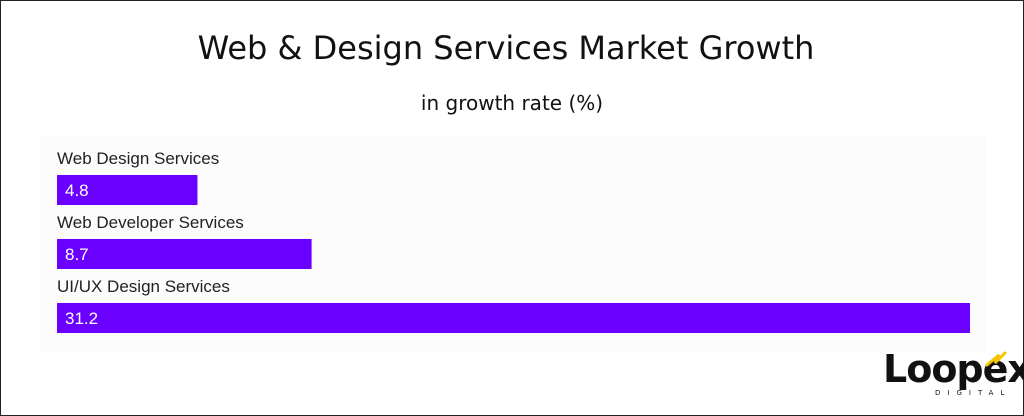  Describe the element at coordinates (973, 393) in the screenshot. I see `logo-subtext: DIGITAL` at that location.